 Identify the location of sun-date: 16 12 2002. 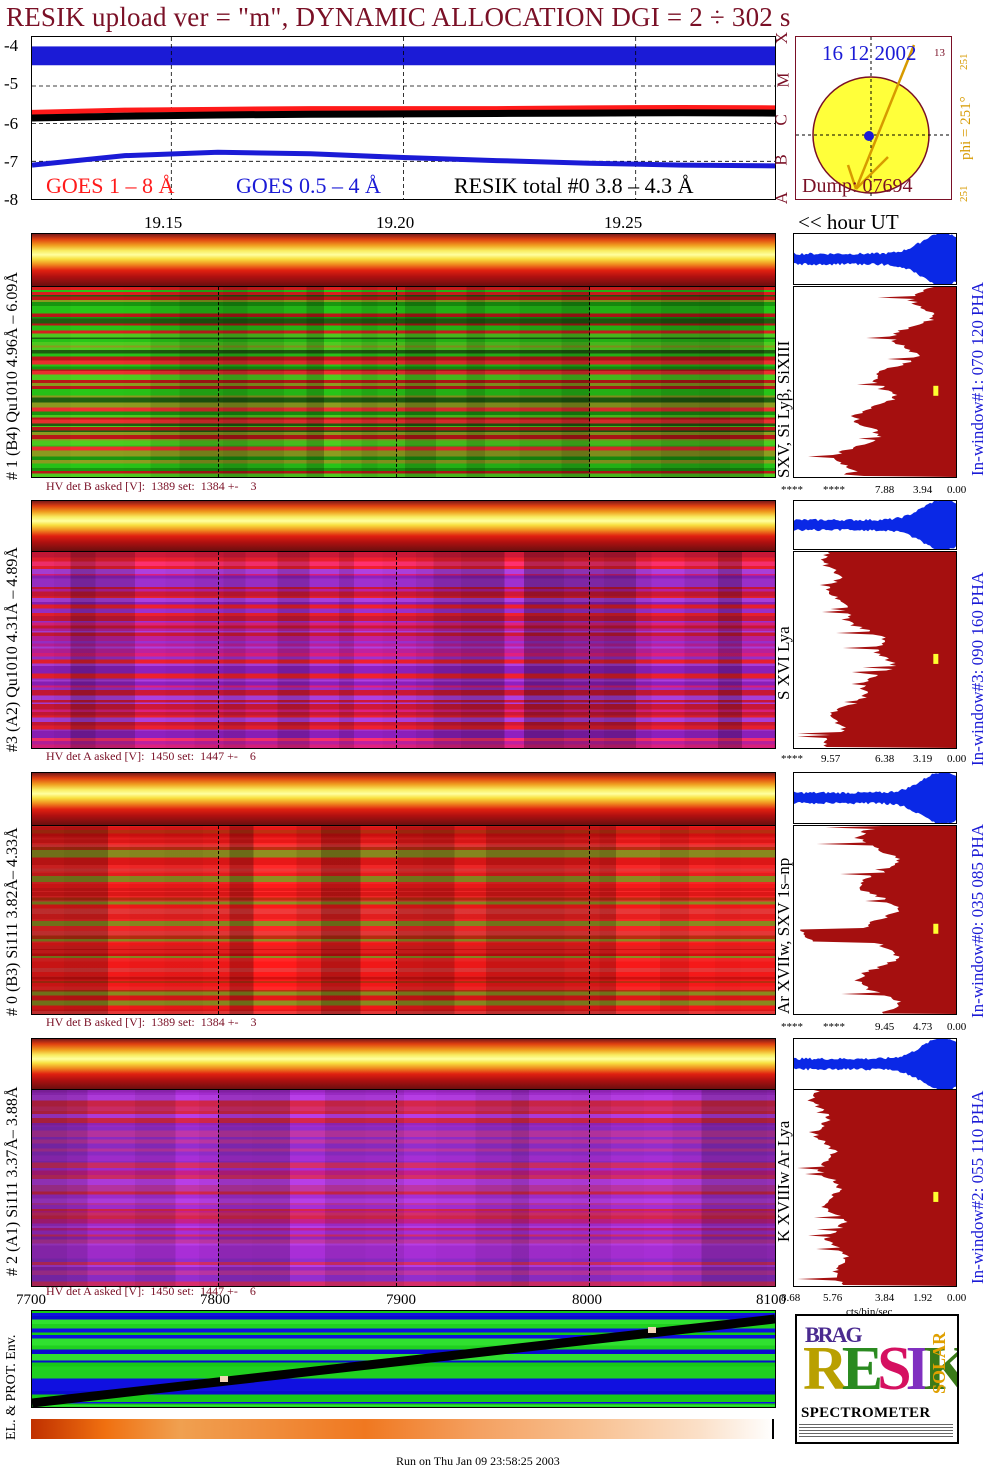
(869, 53).